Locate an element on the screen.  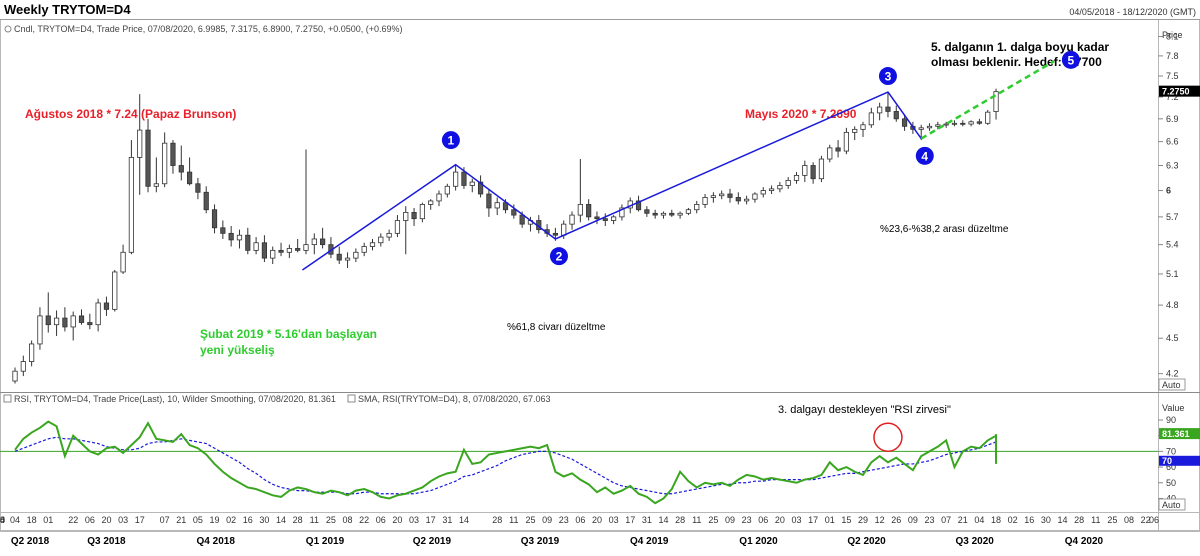
x-tick-label: 22 is located at coordinates (1146, 520).